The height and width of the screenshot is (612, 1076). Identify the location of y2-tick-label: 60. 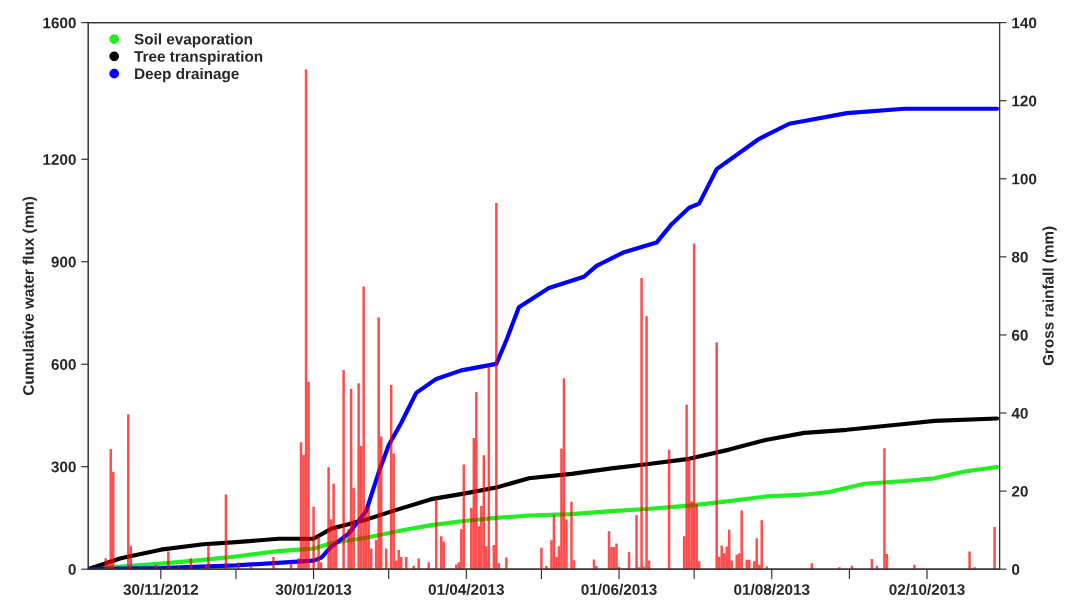
(1019, 335).